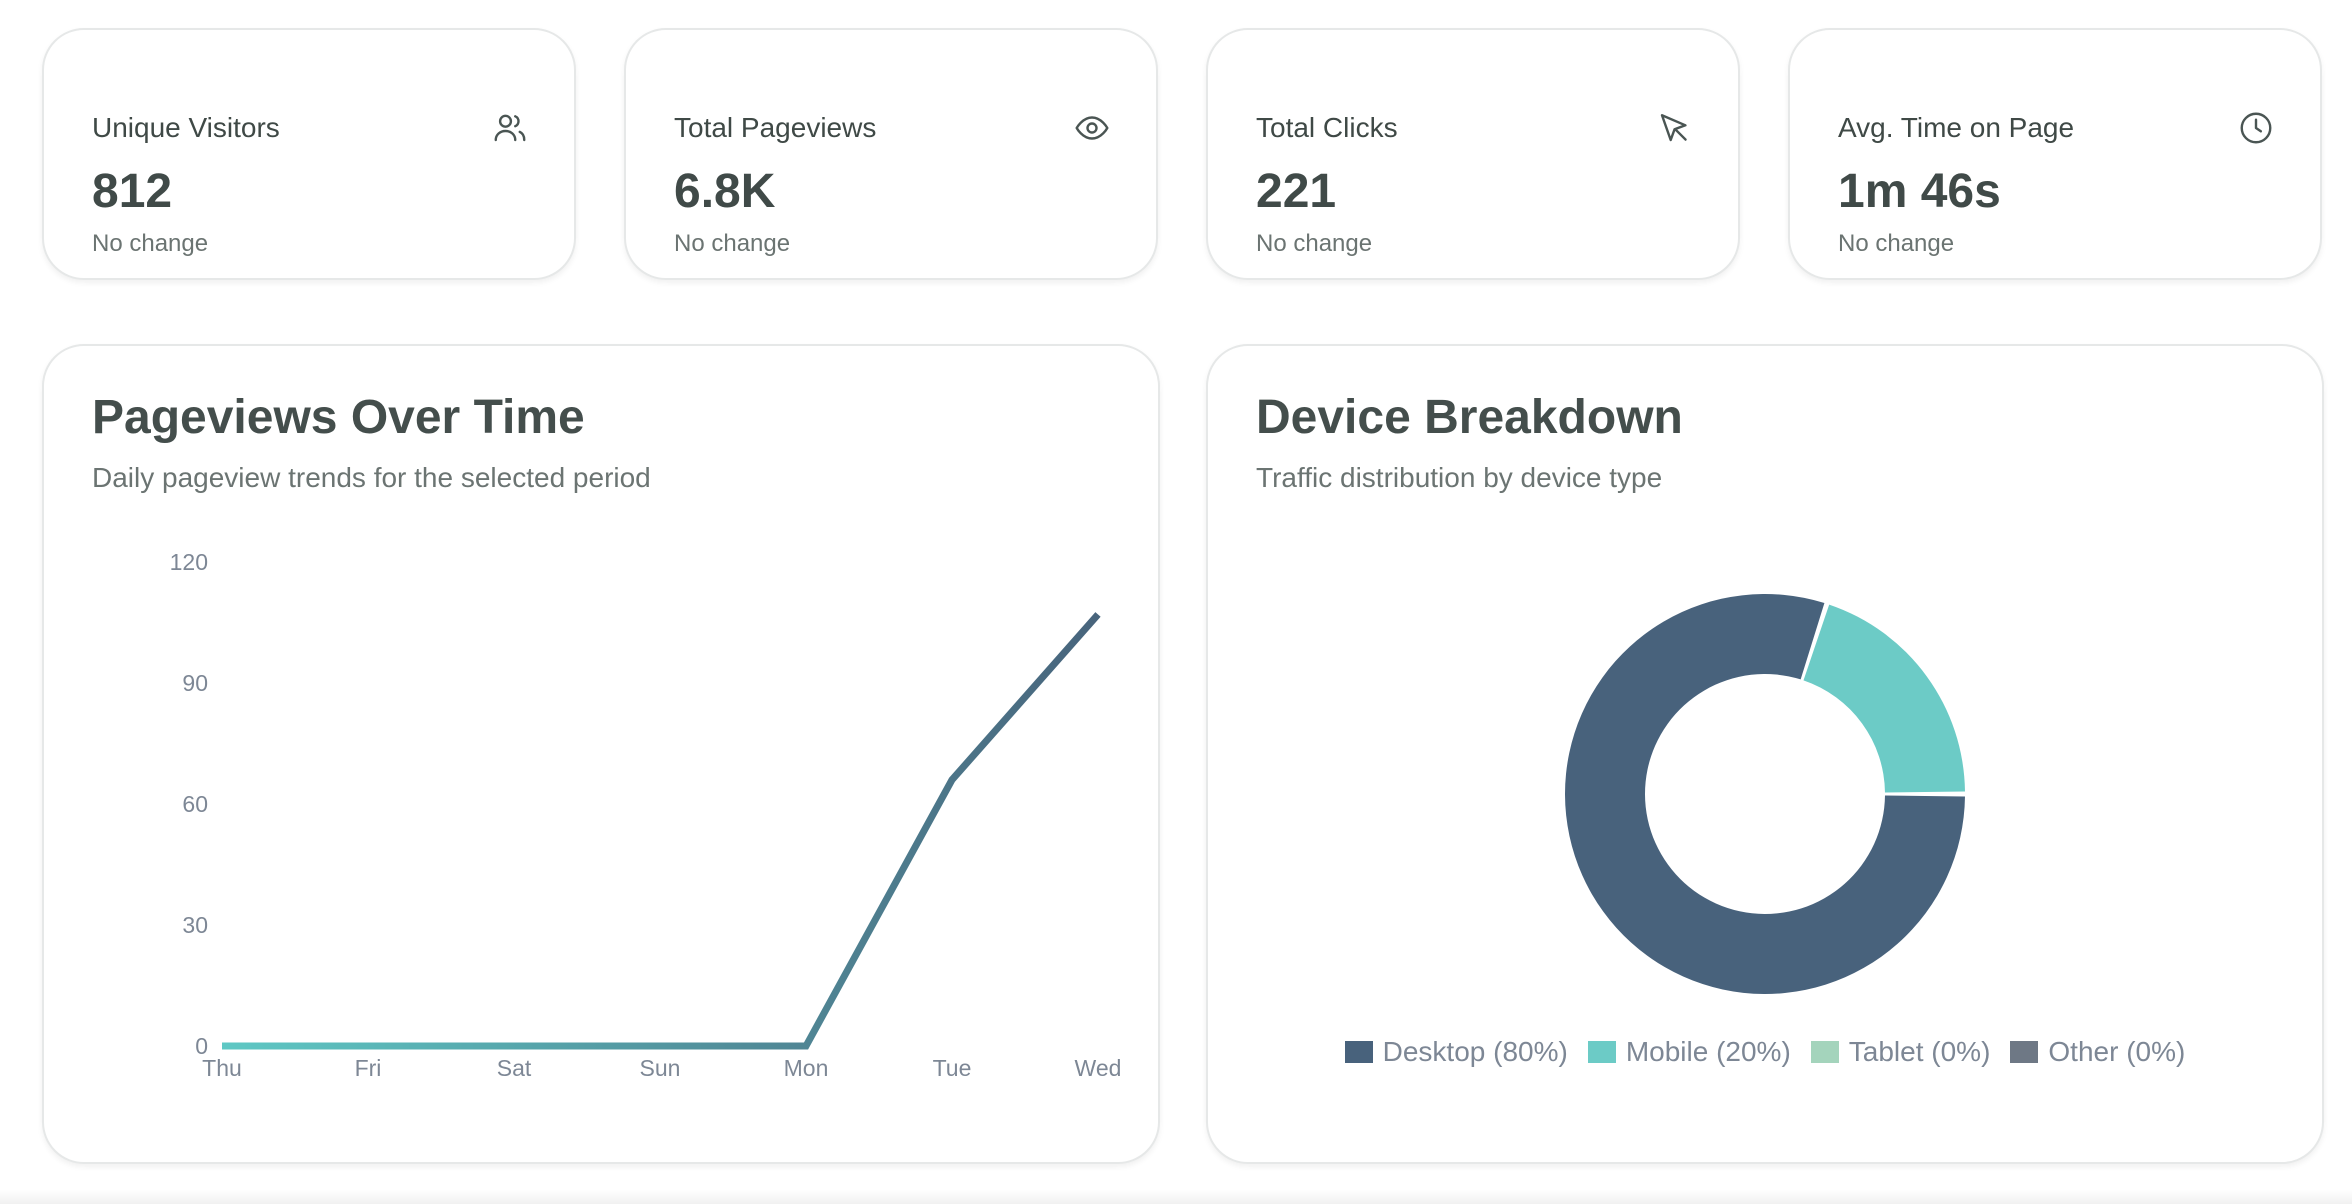  I want to click on x-tick-label: Mon, so click(806, 1068).